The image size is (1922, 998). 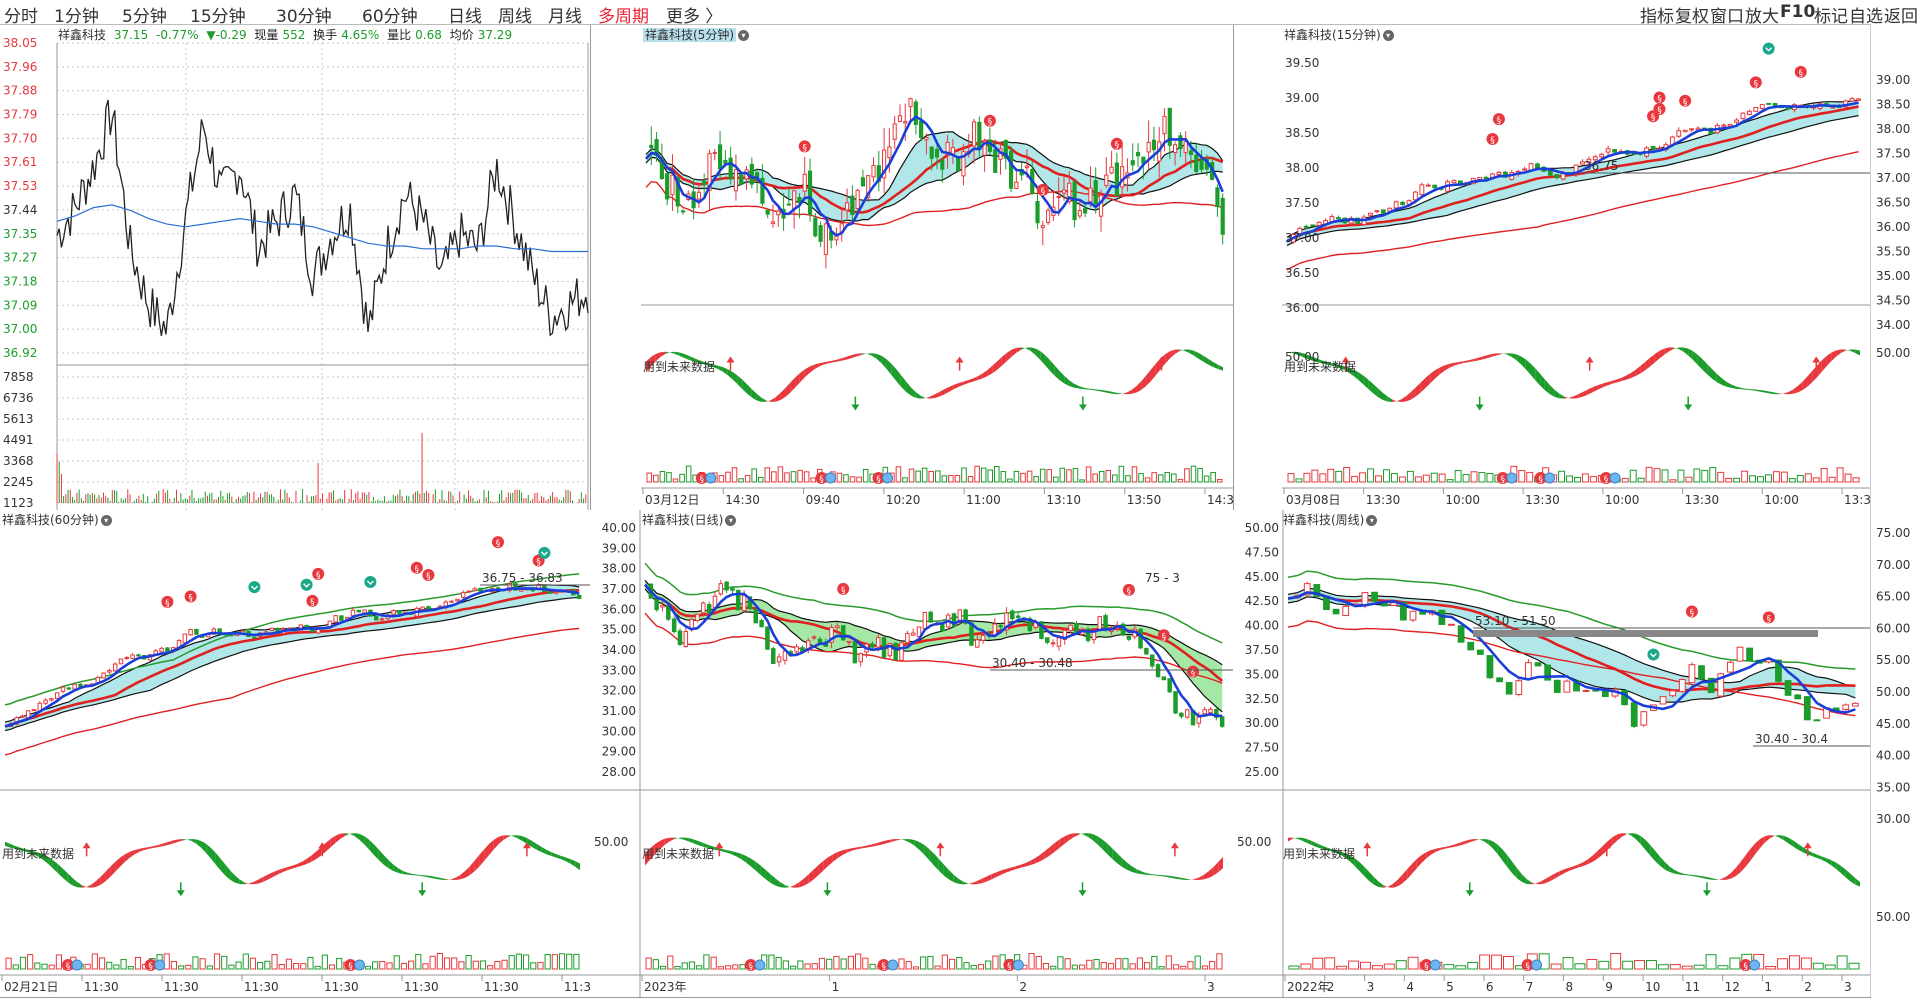 I want to click on down-arrow-icon, so click(x=180, y=893).